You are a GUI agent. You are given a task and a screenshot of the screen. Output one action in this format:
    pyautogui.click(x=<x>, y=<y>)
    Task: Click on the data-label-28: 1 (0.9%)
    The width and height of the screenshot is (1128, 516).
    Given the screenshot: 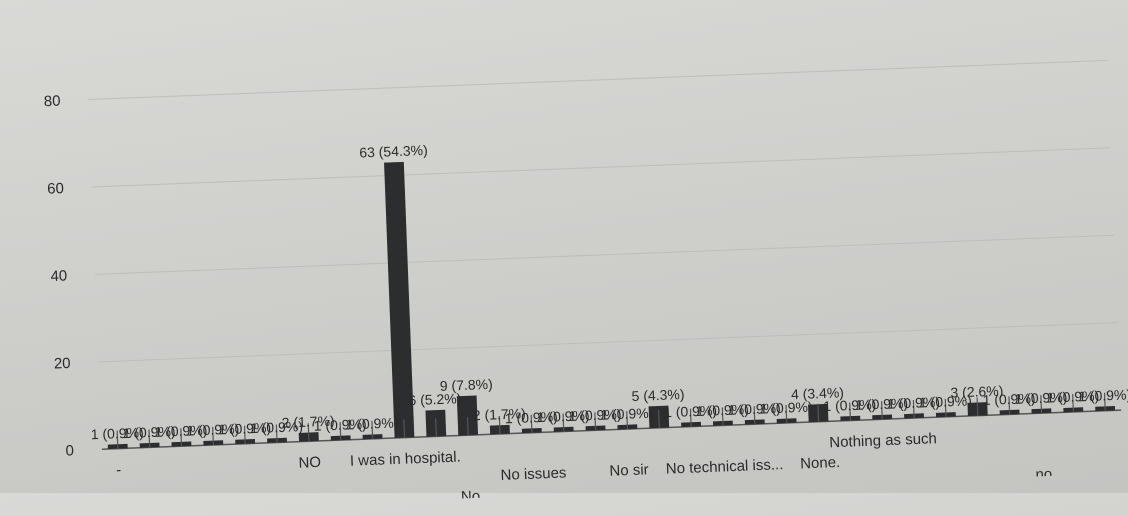 What is the action you would take?
    pyautogui.click(x=1008, y=399)
    